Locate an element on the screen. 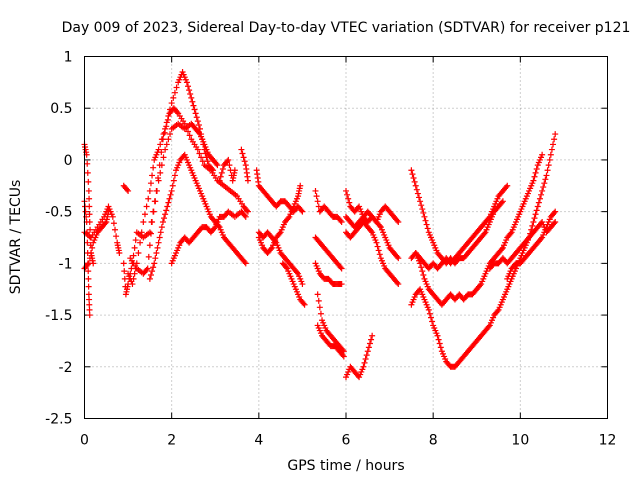 This screenshot has width=640, height=480. x-tick-label: 12 is located at coordinates (608, 441).